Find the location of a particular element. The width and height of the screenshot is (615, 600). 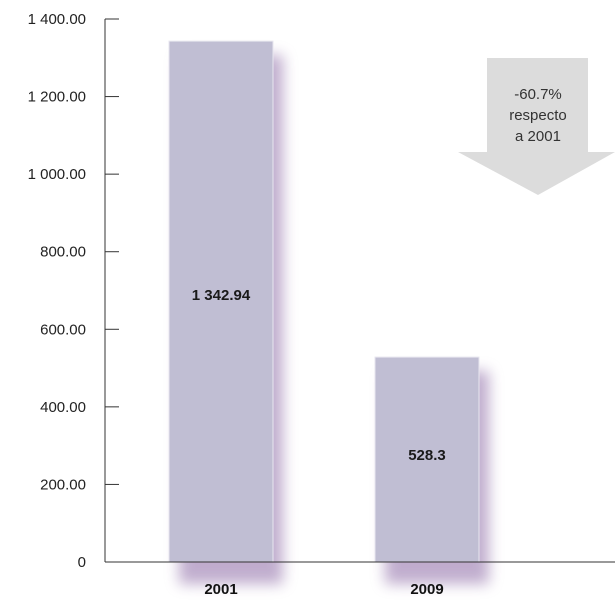

change-annotation: -60.7% respecto a 2001 is located at coordinates (536, 126).